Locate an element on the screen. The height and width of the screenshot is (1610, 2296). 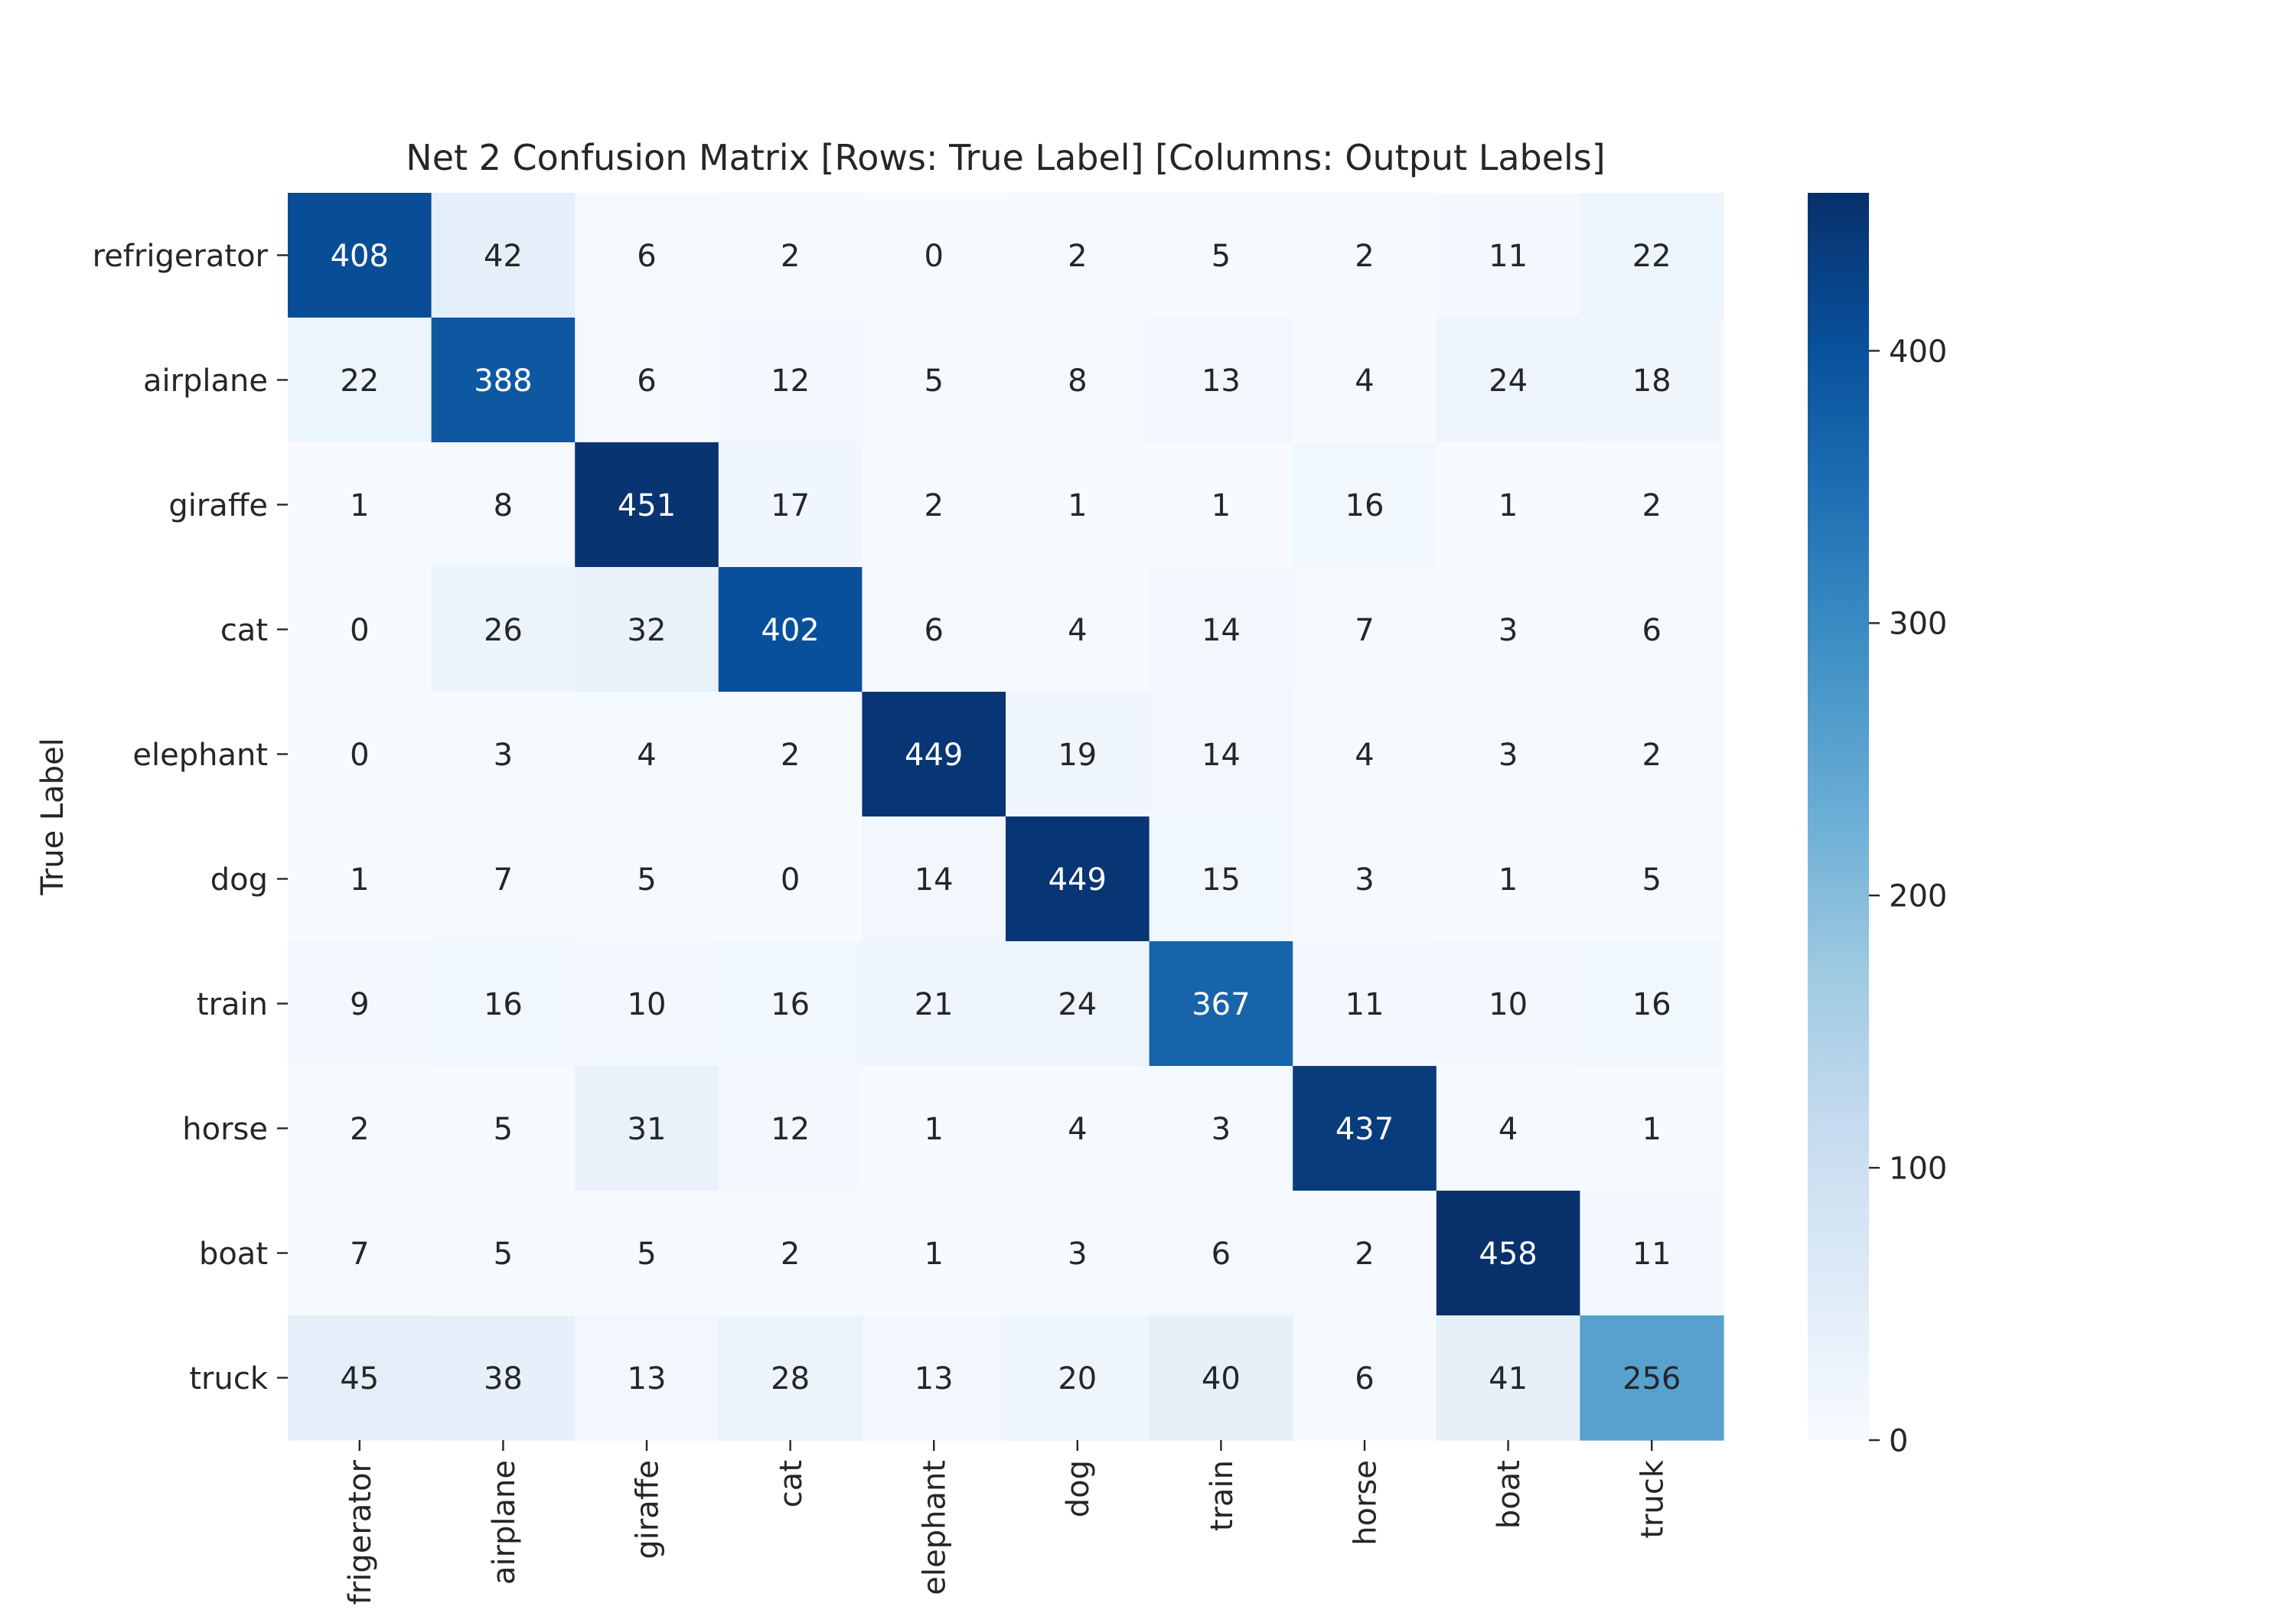
cell-value-label: 408 is located at coordinates (360, 257).